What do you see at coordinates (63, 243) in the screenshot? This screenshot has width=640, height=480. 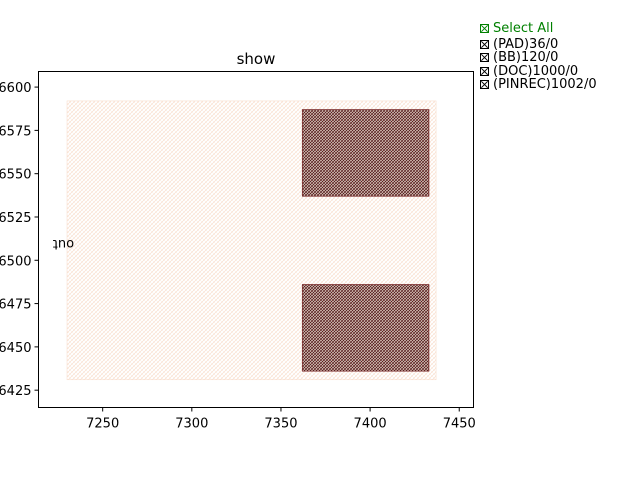 I see `chart-annotation: out` at bounding box center [63, 243].